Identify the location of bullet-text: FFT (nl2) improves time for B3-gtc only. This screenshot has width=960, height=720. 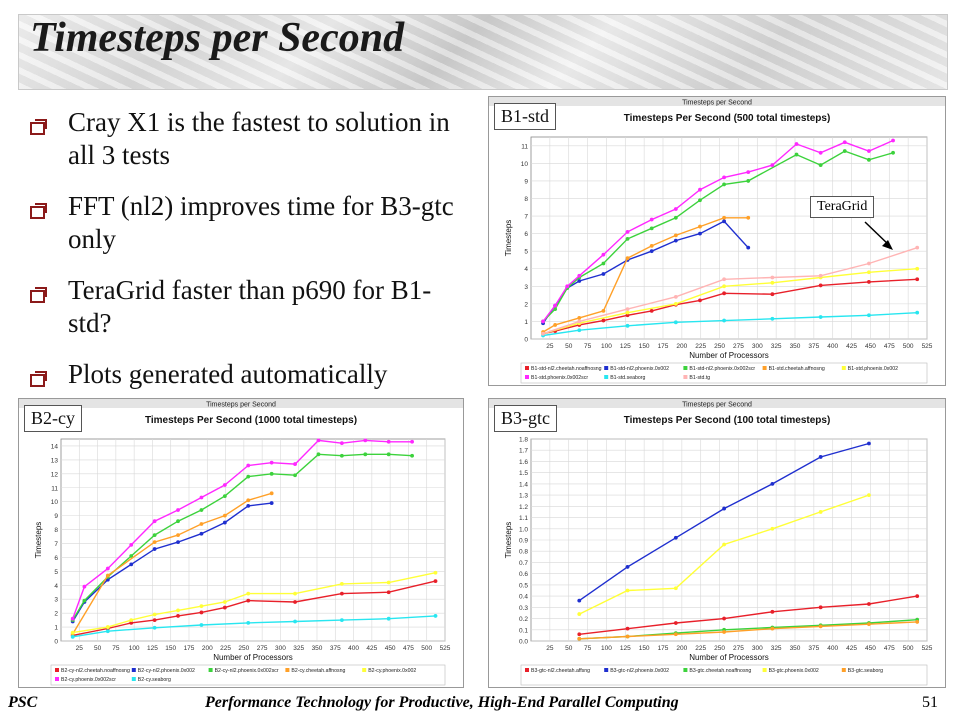
(261, 222).